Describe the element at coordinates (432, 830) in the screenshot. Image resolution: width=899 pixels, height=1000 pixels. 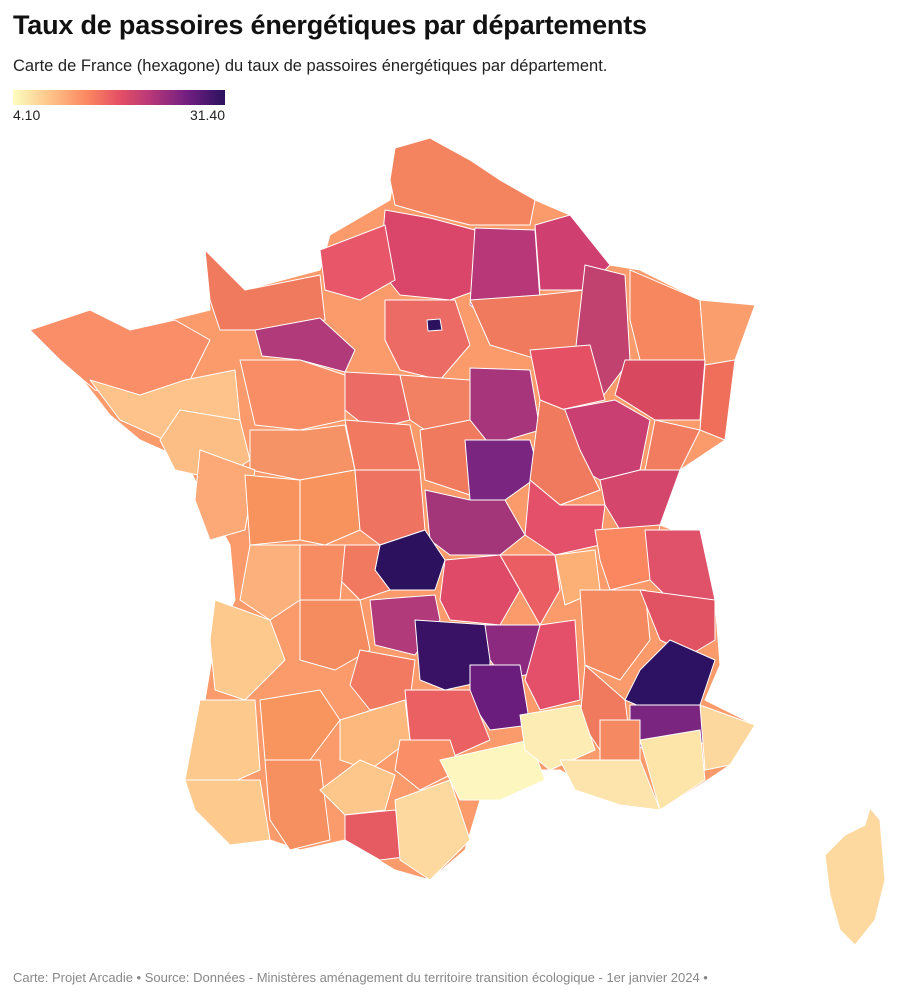
I see `department-aude` at that location.